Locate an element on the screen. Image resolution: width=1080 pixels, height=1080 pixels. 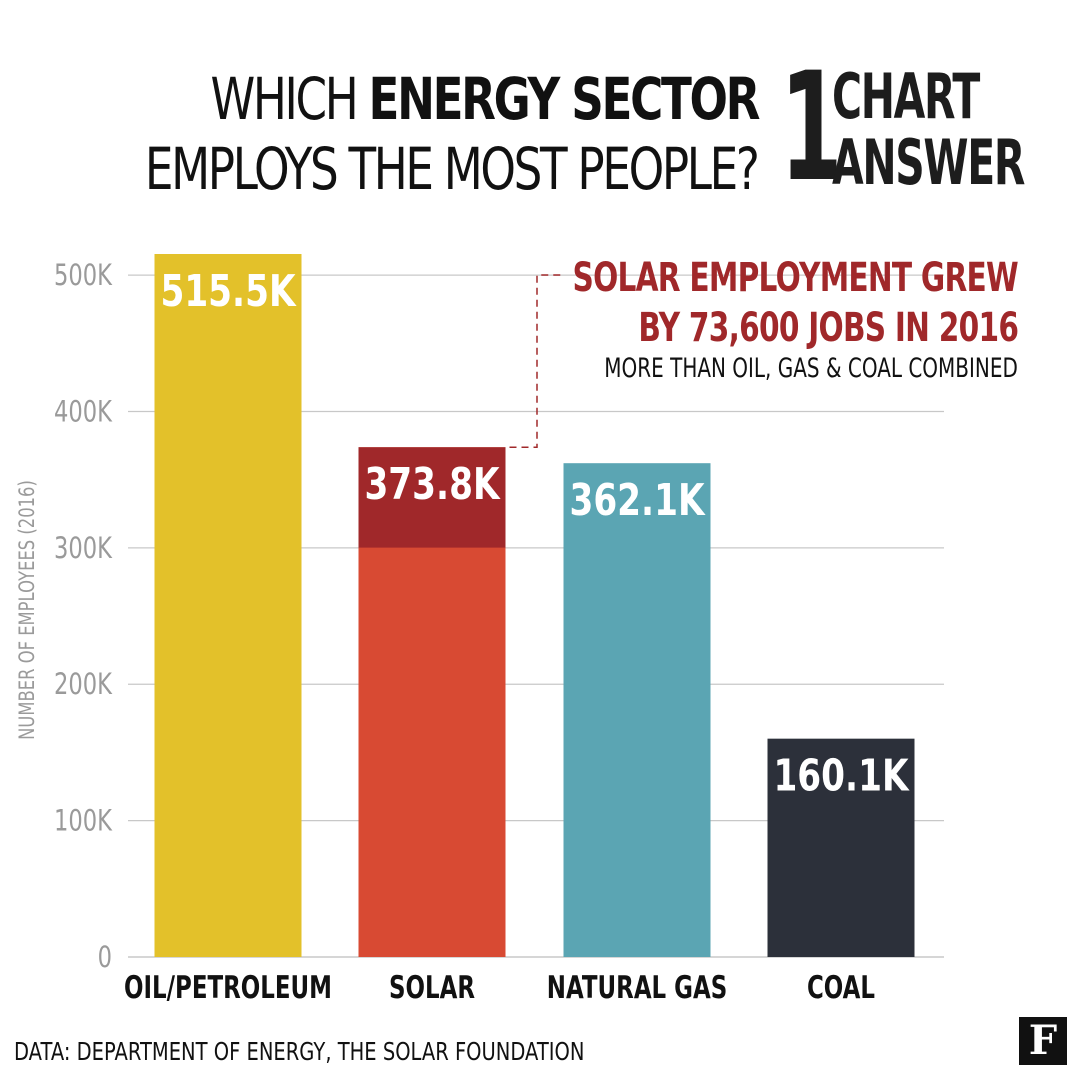
data-label: 515.5K is located at coordinates (228, 291).